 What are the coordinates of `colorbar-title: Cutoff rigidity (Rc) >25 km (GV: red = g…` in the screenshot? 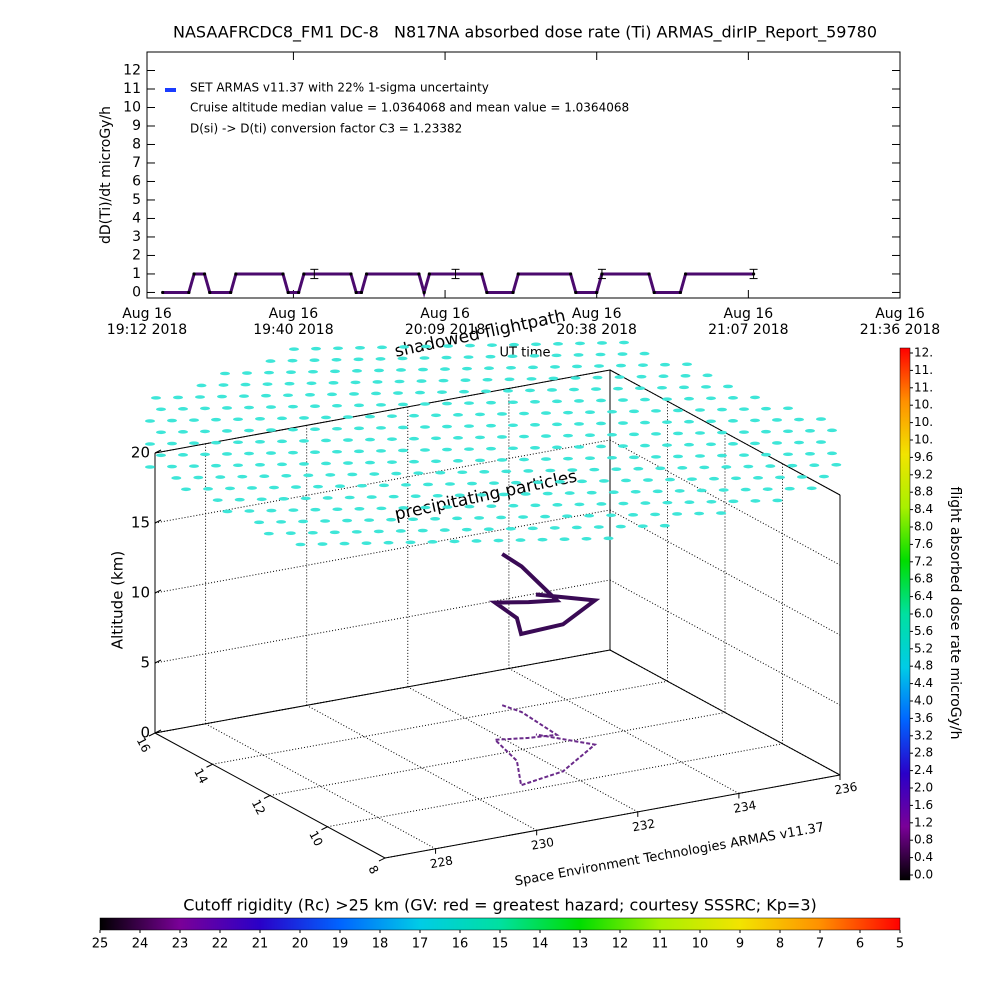 It's located at (500, 905).